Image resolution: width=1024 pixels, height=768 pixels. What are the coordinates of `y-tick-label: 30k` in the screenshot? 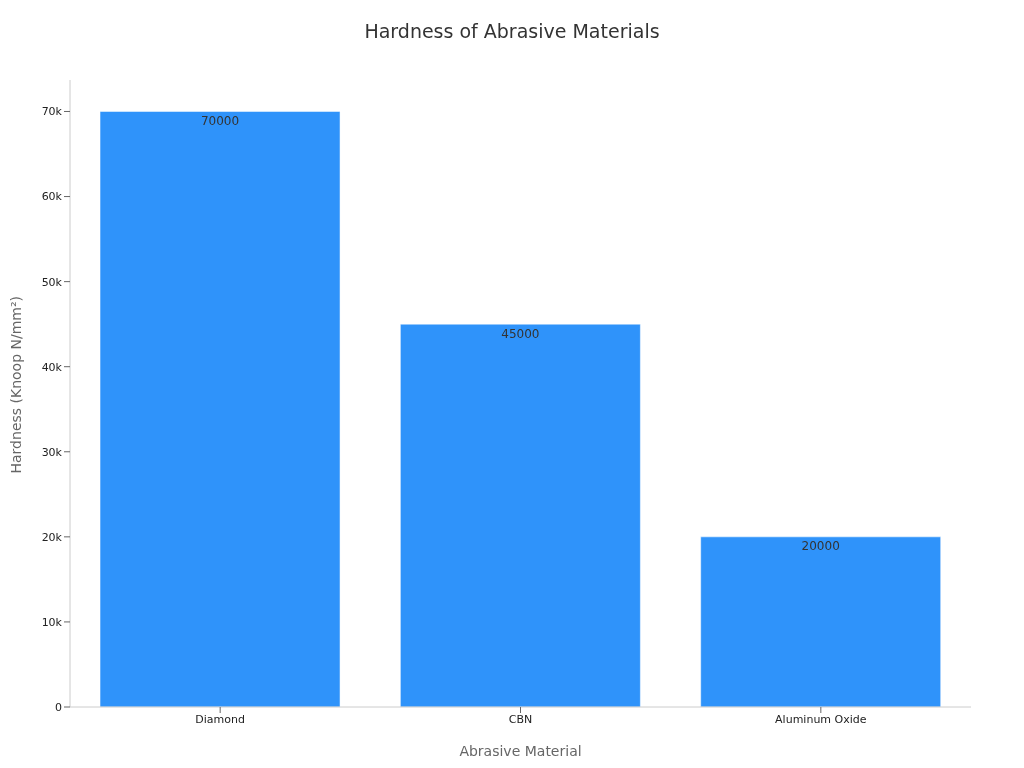 It's located at (52, 452).